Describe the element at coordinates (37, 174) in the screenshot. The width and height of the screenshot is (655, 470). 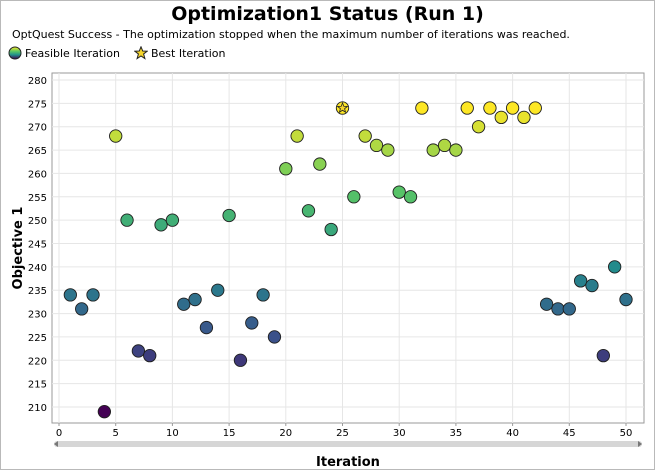
I see `y-tick-label: 260` at that location.